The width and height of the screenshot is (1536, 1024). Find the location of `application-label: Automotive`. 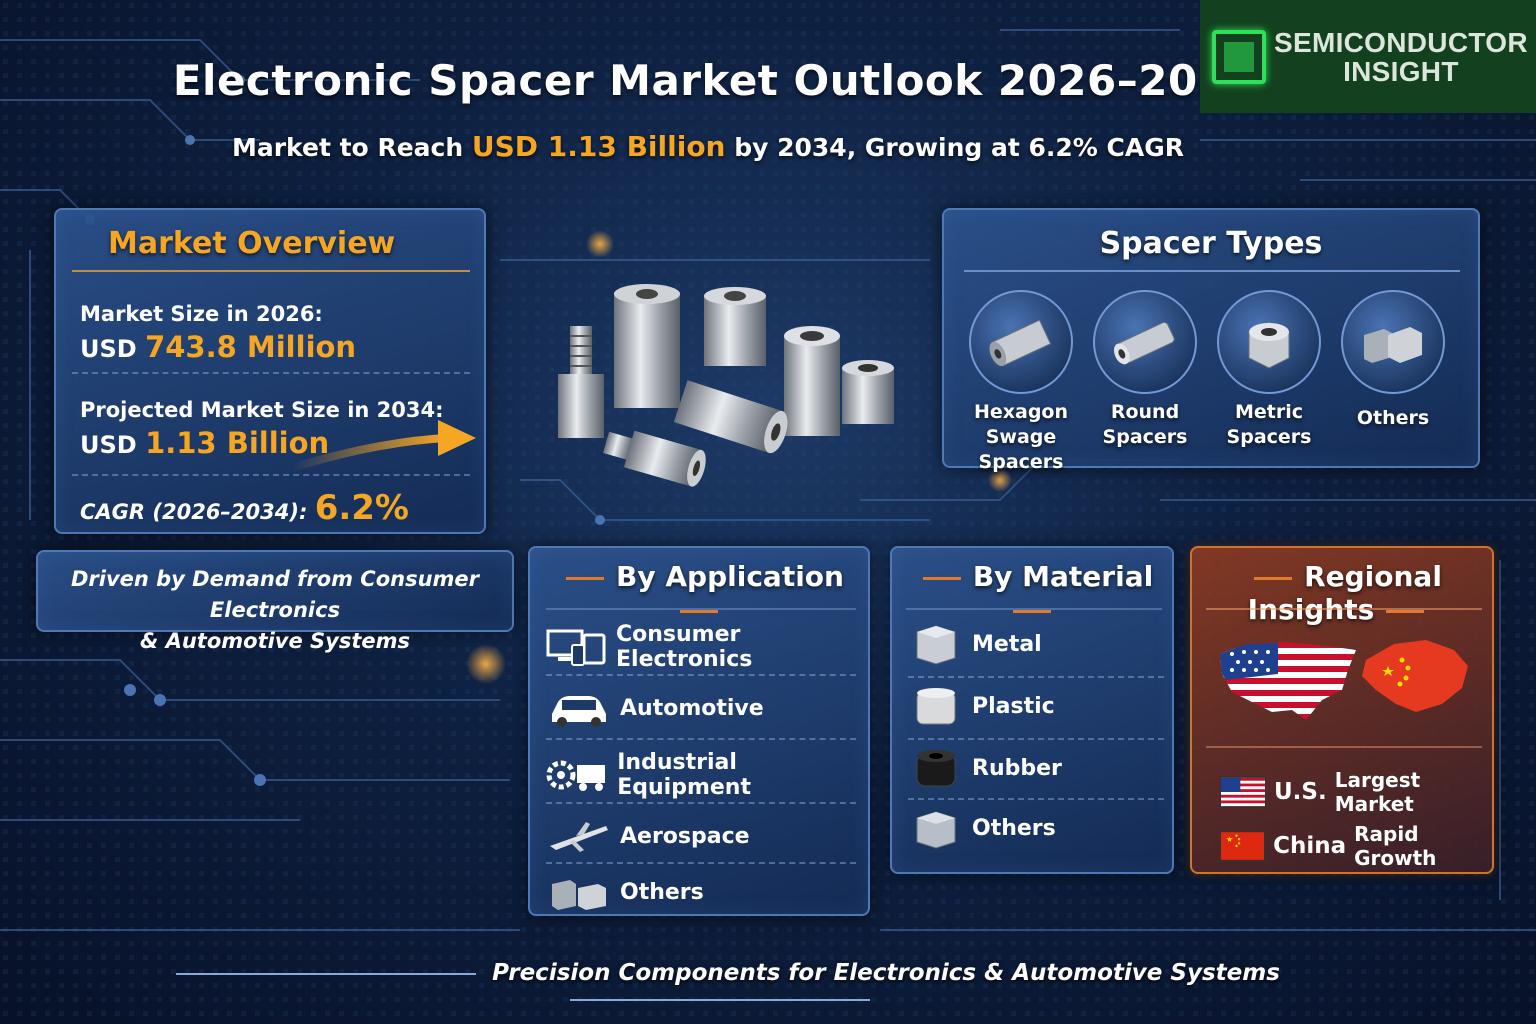

application-label: Automotive is located at coordinates (692, 708).